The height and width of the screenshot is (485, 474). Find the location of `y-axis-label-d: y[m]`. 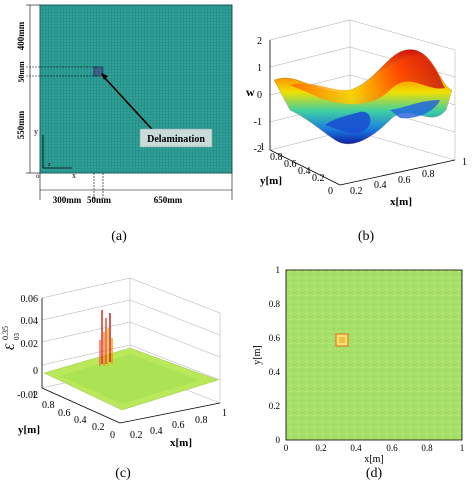

y-axis-label-d: y[m] is located at coordinates (257, 354).